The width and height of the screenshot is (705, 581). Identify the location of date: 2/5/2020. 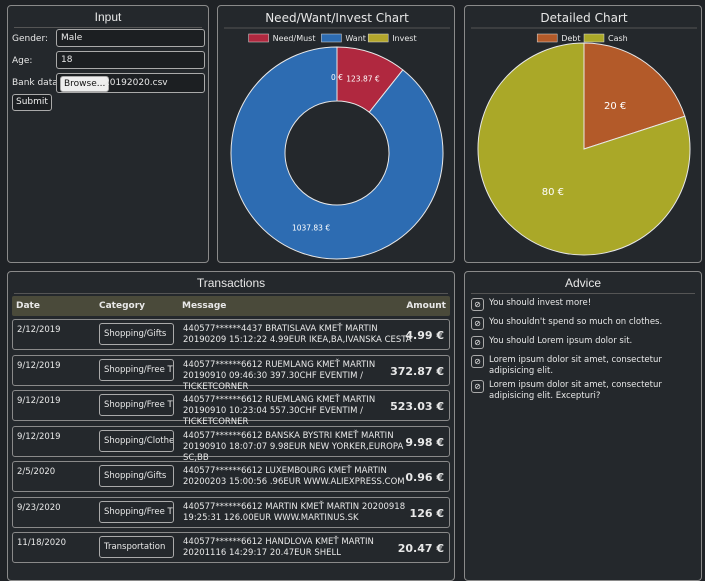
(36, 472).